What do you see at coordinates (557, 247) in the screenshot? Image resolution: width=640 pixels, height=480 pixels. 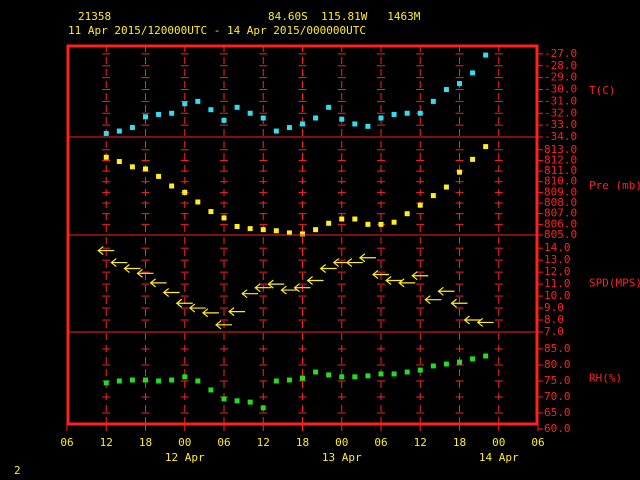 I see `y-tick-label: 14.0` at bounding box center [557, 247].